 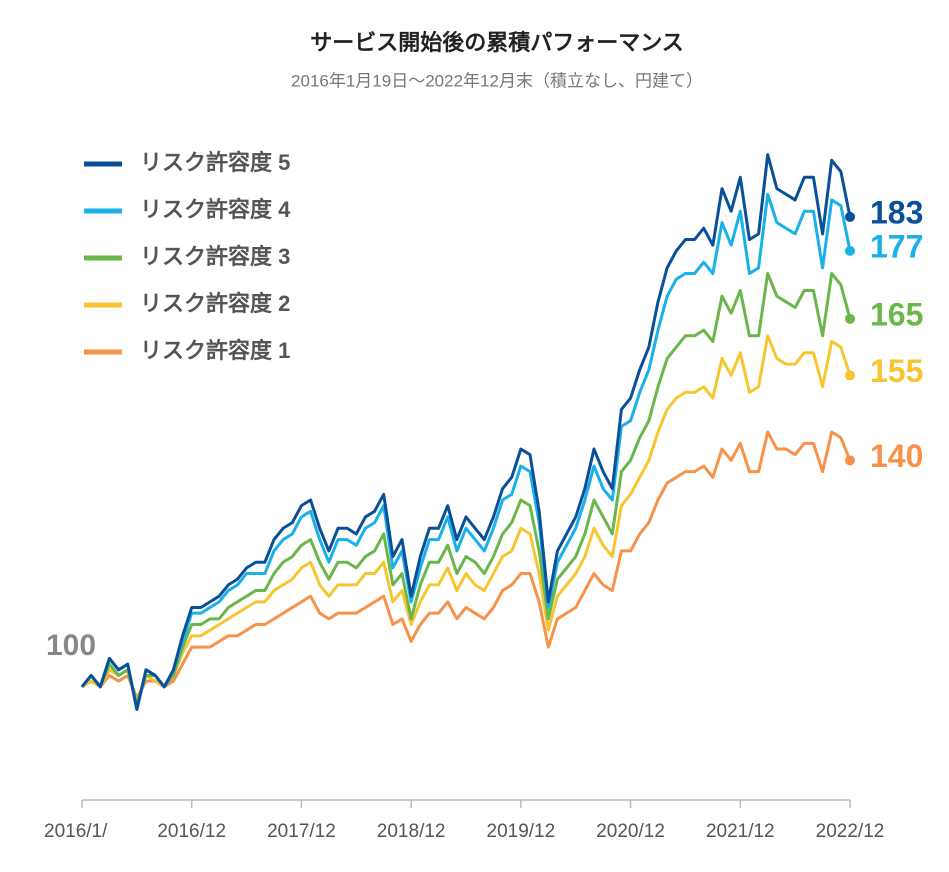 I want to click on x-tick-label: 2016/12, so click(x=191, y=831).